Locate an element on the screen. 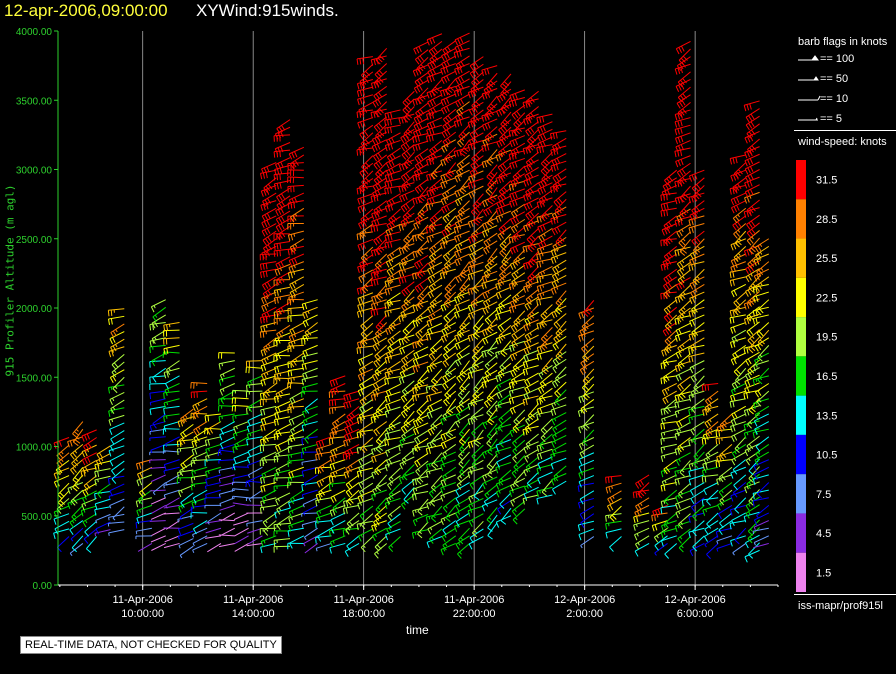 The width and height of the screenshot is (896, 674). colorbar-label: 13.5 is located at coordinates (826, 416).